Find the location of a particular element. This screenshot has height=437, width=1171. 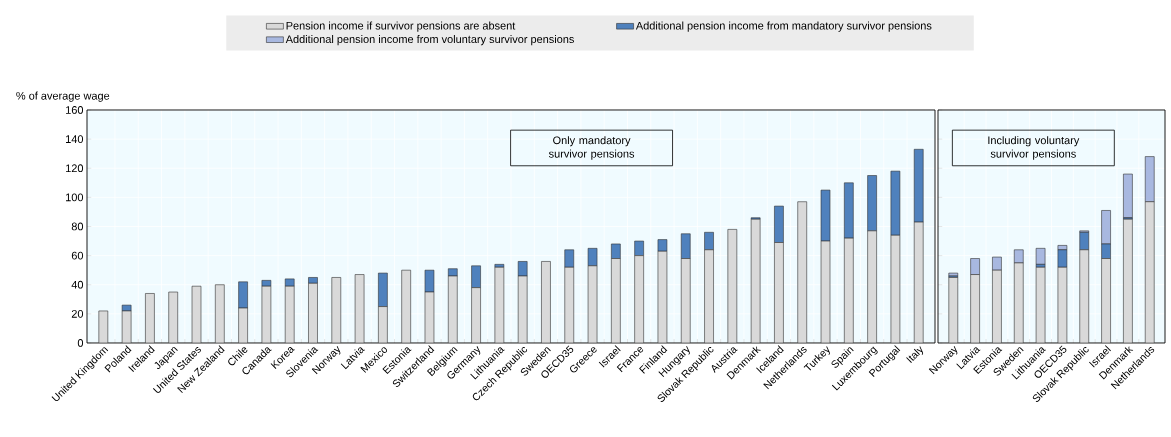

y-tick-label: 160 is located at coordinates (75, 110).